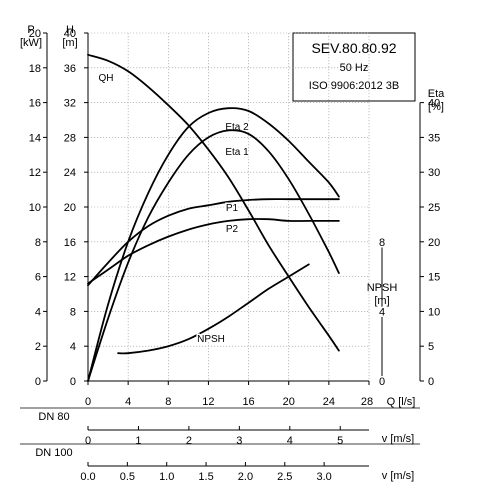 Image resolution: width=477 pixels, height=502 pixels. What do you see at coordinates (232, 208) in the screenshot?
I see `curve-label-p1: P1` at bounding box center [232, 208].